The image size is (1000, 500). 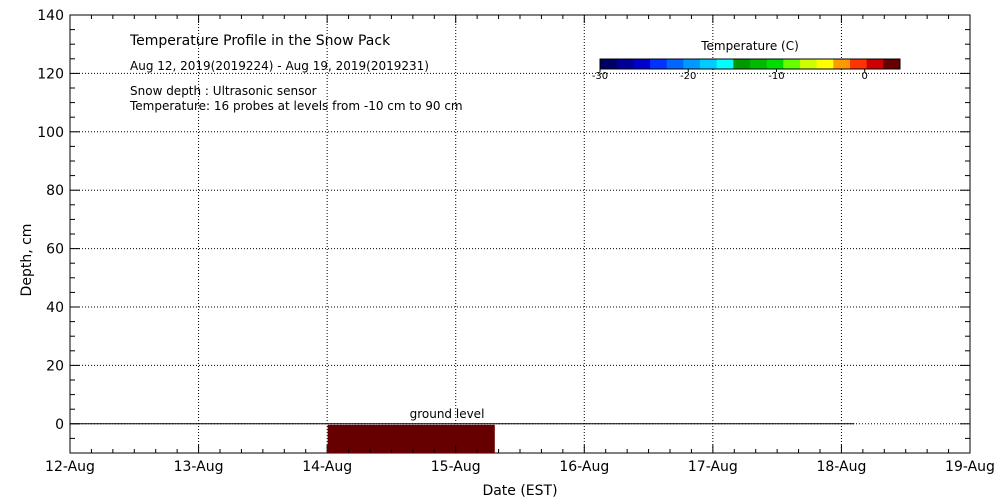 I want to click on y-tick-label: 120, so click(x=50, y=74).